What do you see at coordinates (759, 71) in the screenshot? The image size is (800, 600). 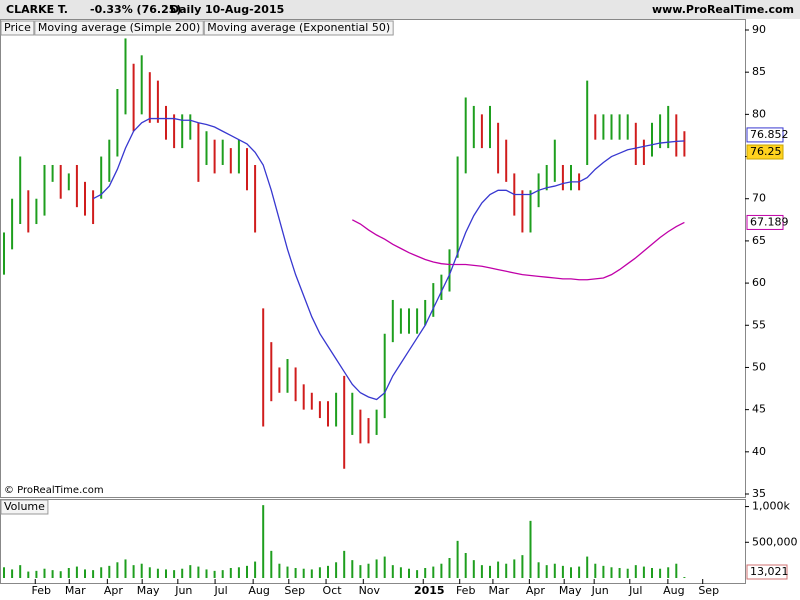 I see `y-tick-label: 85` at bounding box center [759, 71].